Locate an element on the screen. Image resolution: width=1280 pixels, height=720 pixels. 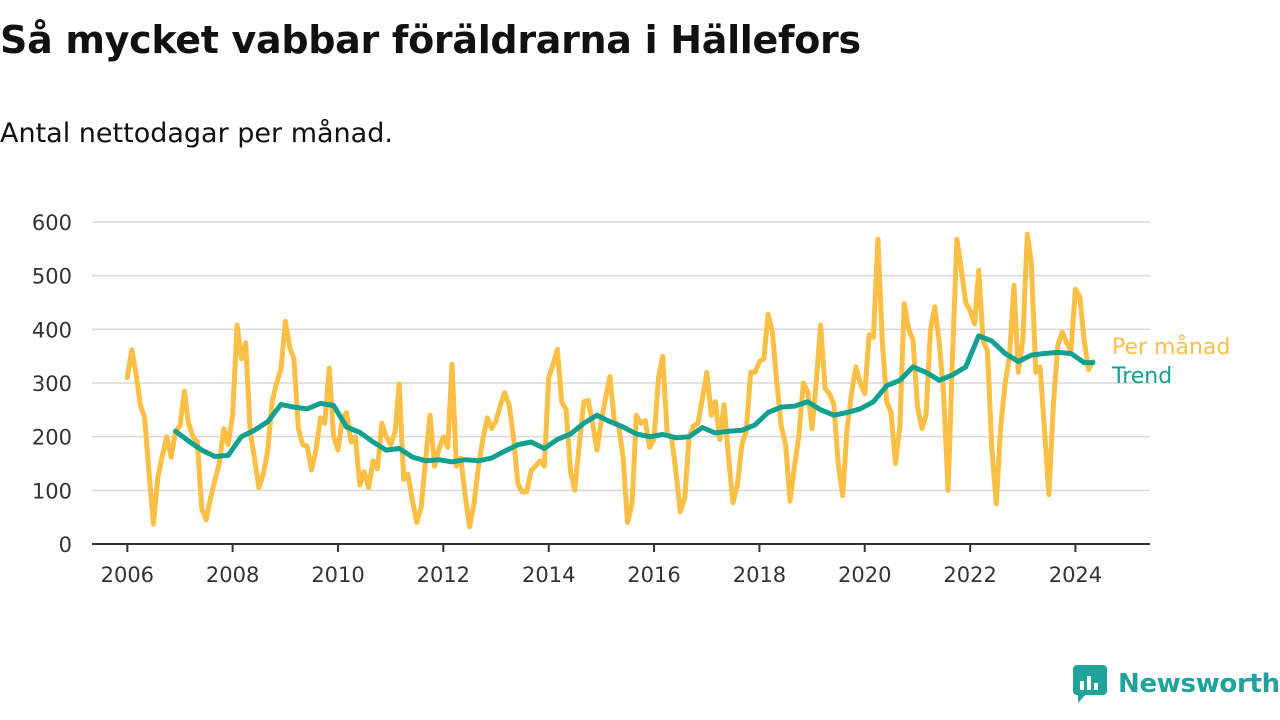
x-tick-label: 2012 is located at coordinates (443, 575).